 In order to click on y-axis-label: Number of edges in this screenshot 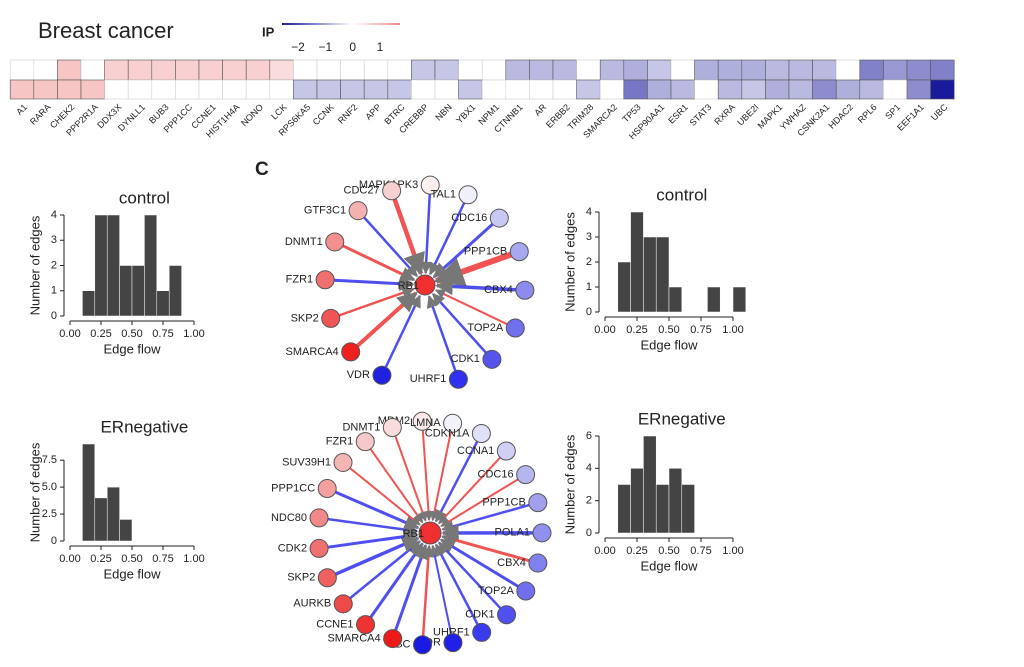, I will do `click(34, 265)`.